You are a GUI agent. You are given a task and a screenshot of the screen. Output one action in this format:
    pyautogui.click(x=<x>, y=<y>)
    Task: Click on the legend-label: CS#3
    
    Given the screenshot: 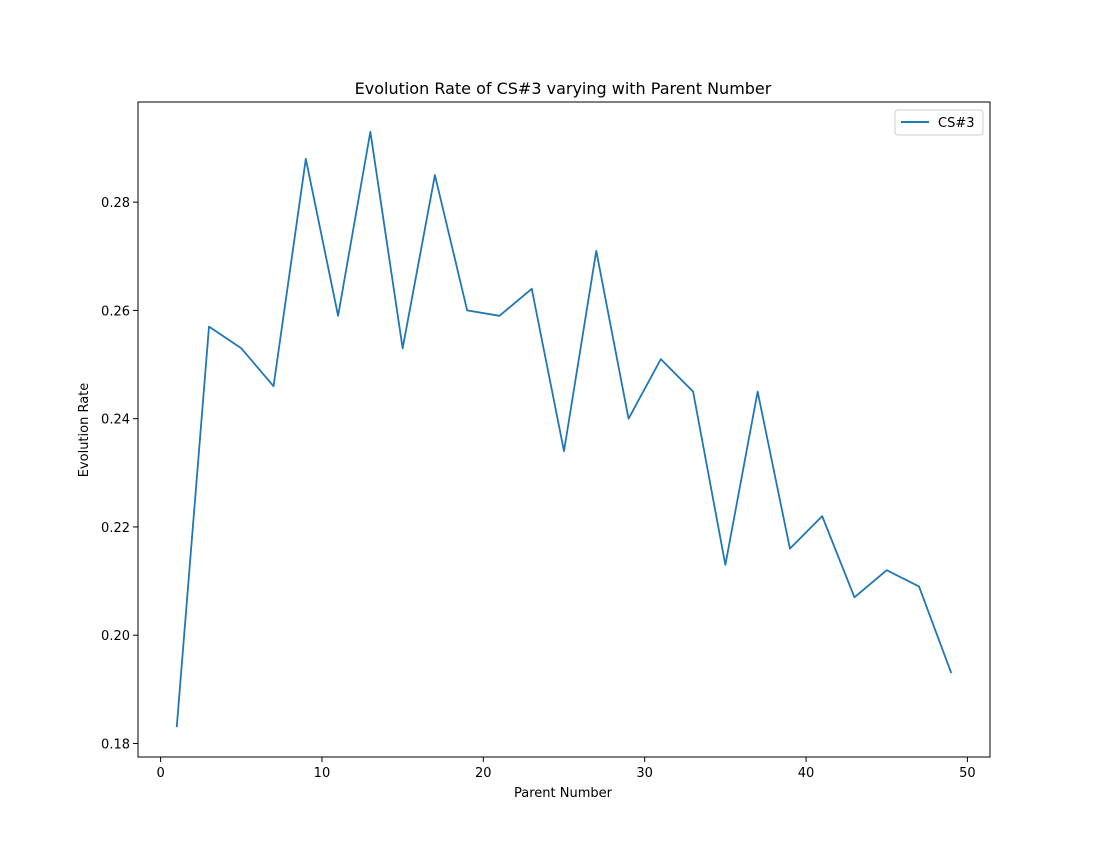 What is the action you would take?
    pyautogui.click(x=956, y=123)
    